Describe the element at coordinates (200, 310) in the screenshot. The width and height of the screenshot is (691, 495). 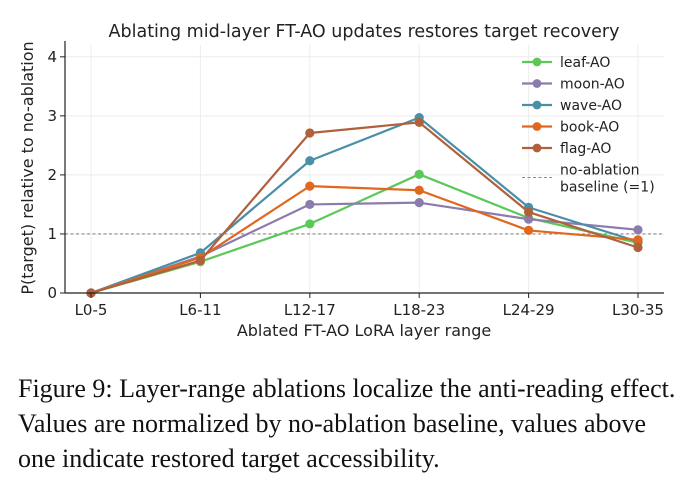
I see `x-tick-label: L6-11` at that location.